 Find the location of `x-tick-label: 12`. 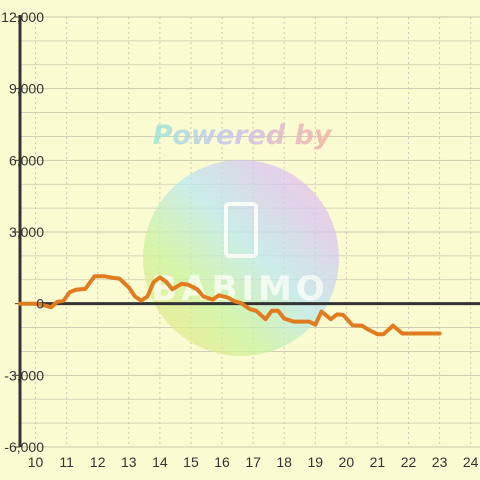

x-tick-label: 12 is located at coordinates (98, 462).